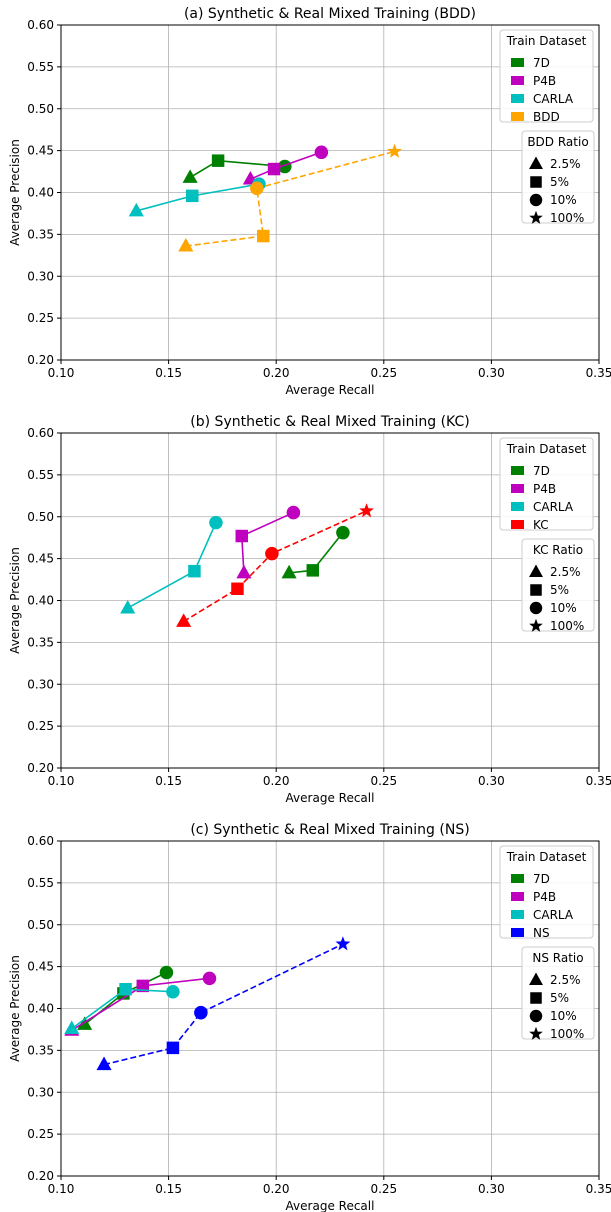  What do you see at coordinates (40, 234) in the screenshot?
I see `y-tick-label: 0.35` at bounding box center [40, 234].